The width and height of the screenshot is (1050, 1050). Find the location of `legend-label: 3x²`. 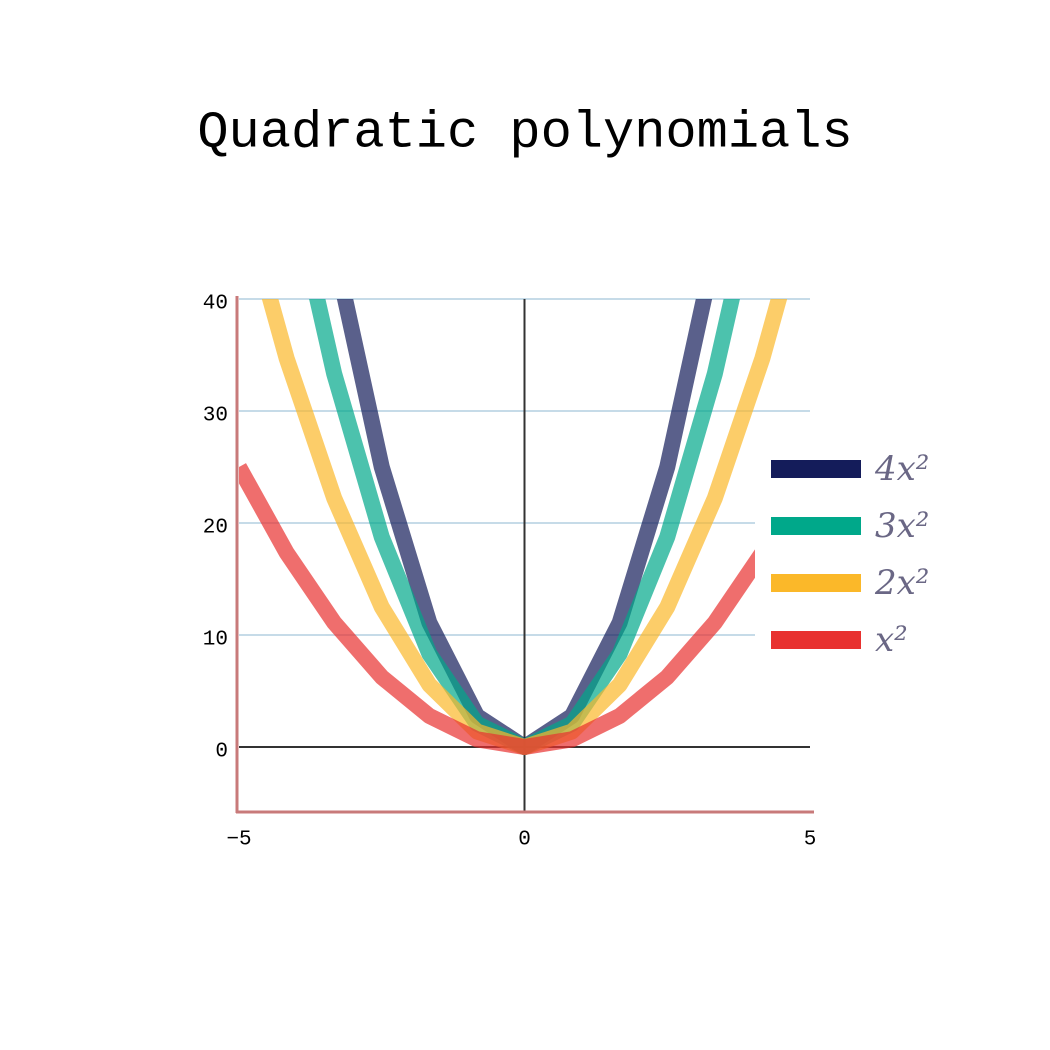

legend-label: 3x² is located at coordinates (902, 526).